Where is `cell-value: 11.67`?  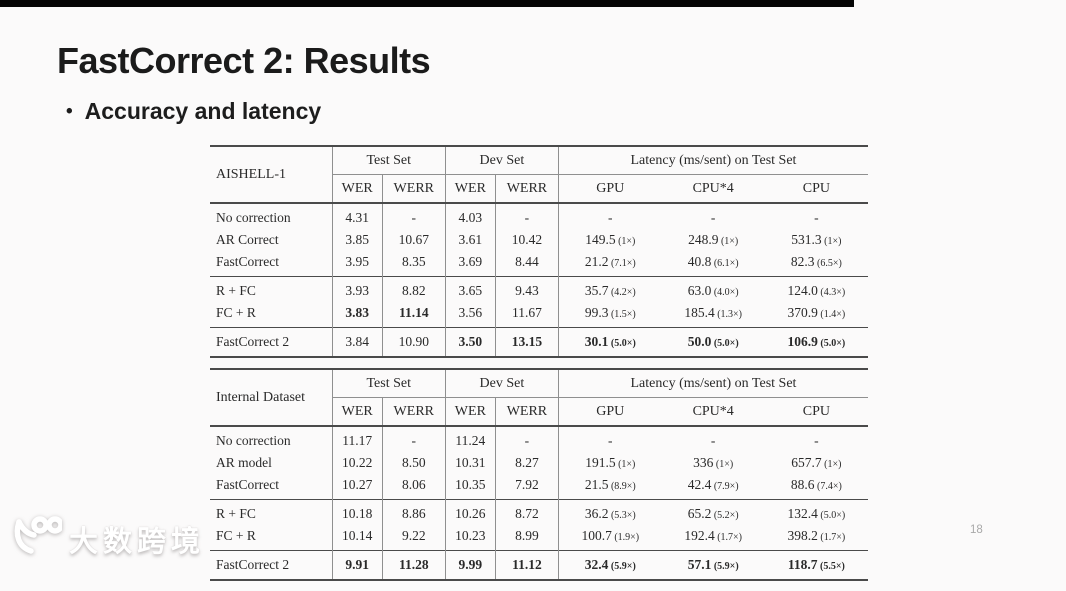 cell-value: 11.67 is located at coordinates (526, 312).